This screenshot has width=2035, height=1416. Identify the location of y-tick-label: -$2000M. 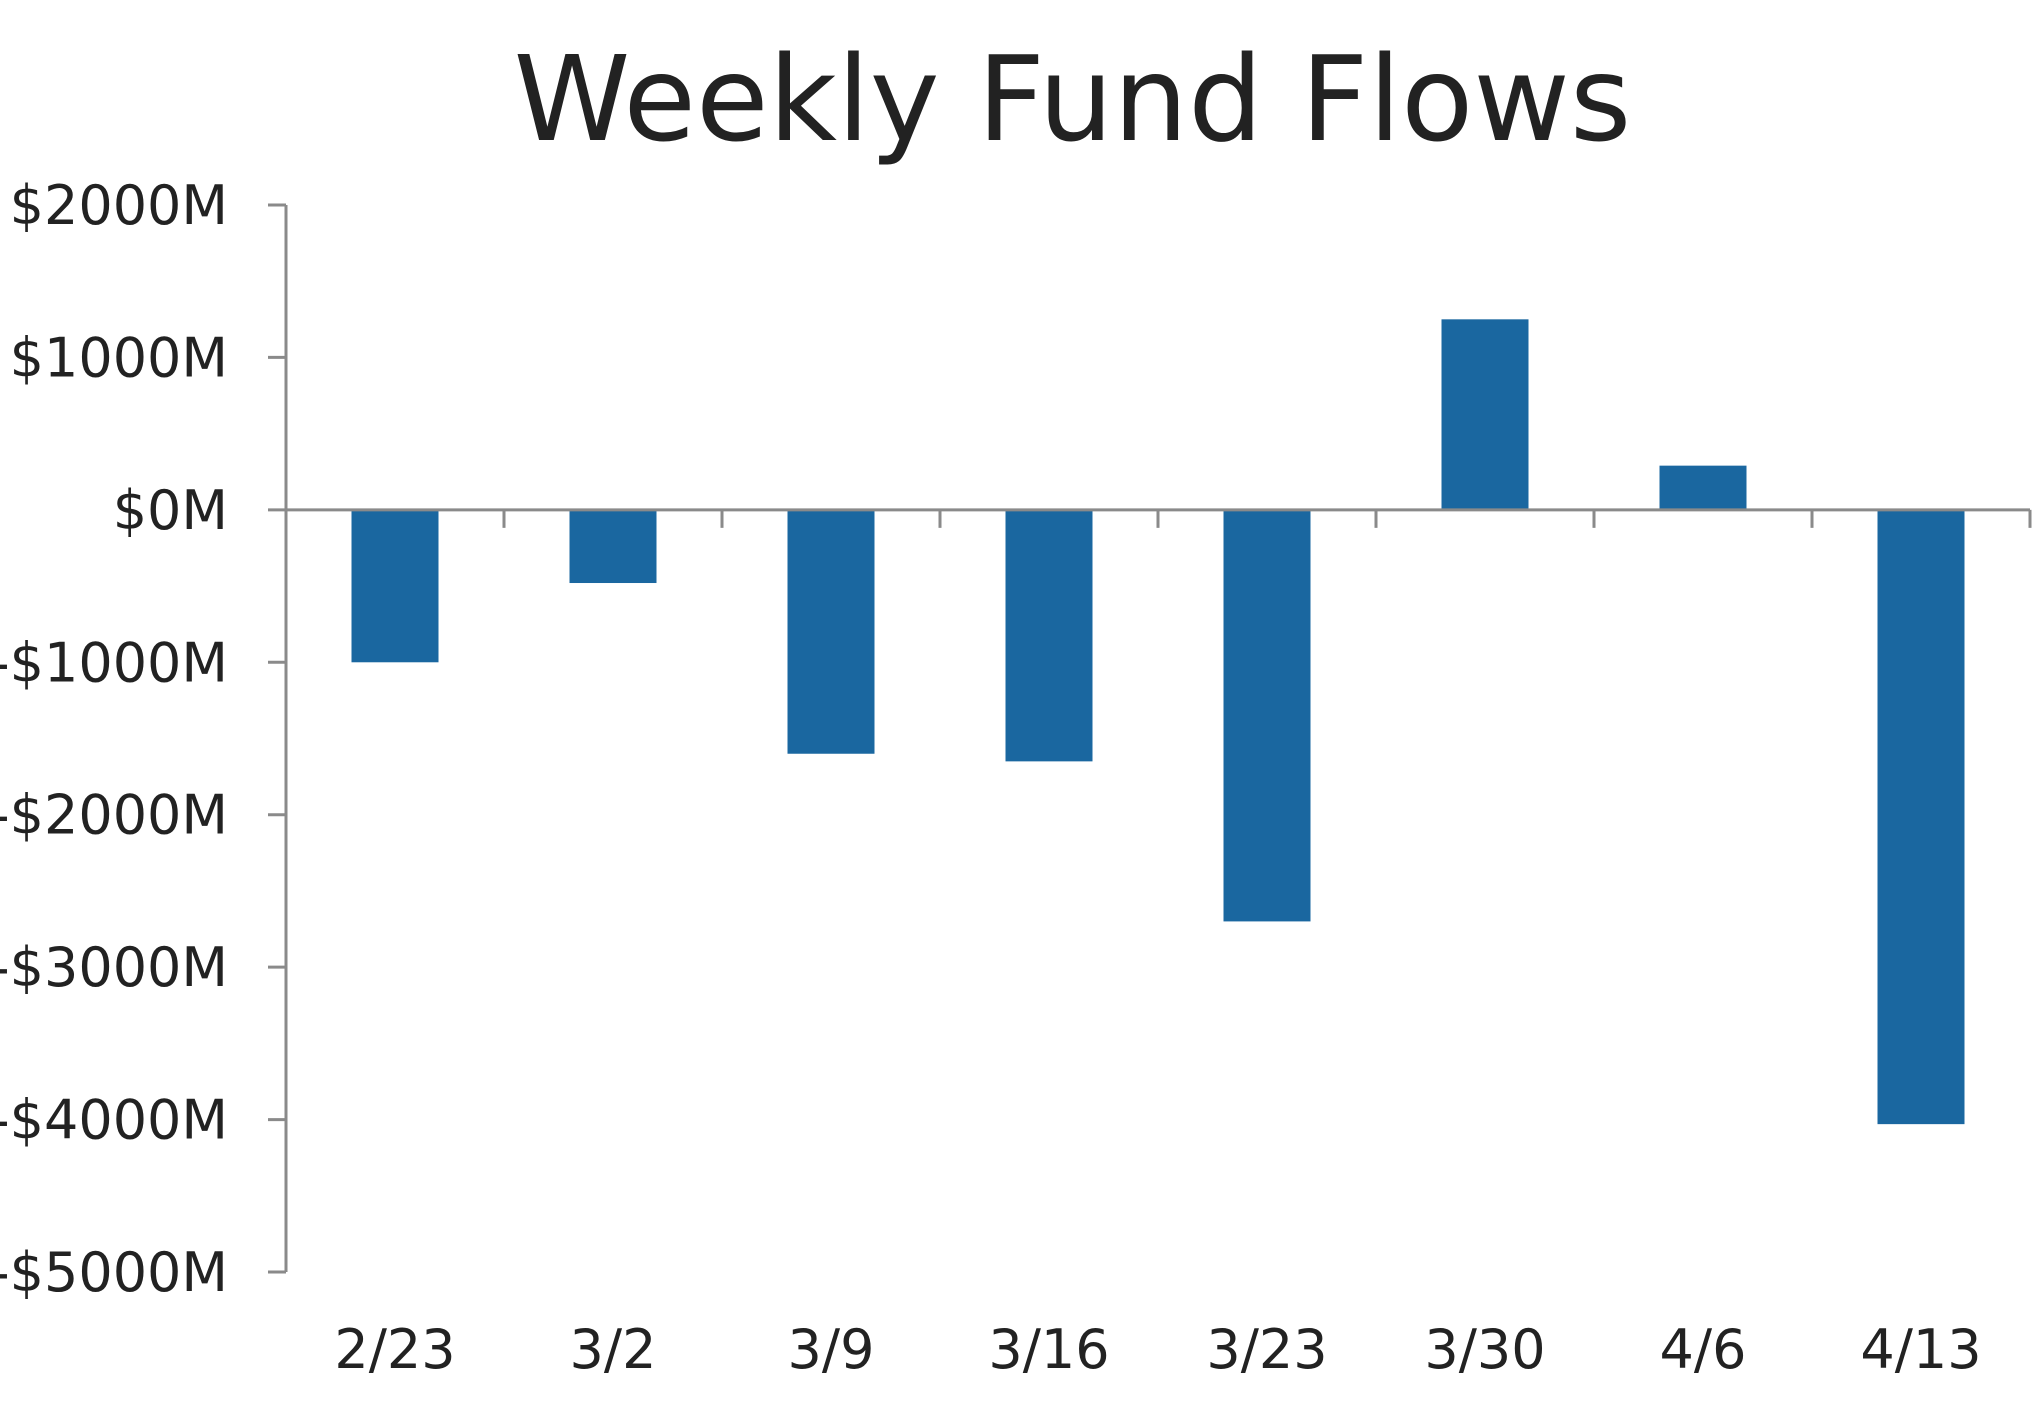
(114, 815).